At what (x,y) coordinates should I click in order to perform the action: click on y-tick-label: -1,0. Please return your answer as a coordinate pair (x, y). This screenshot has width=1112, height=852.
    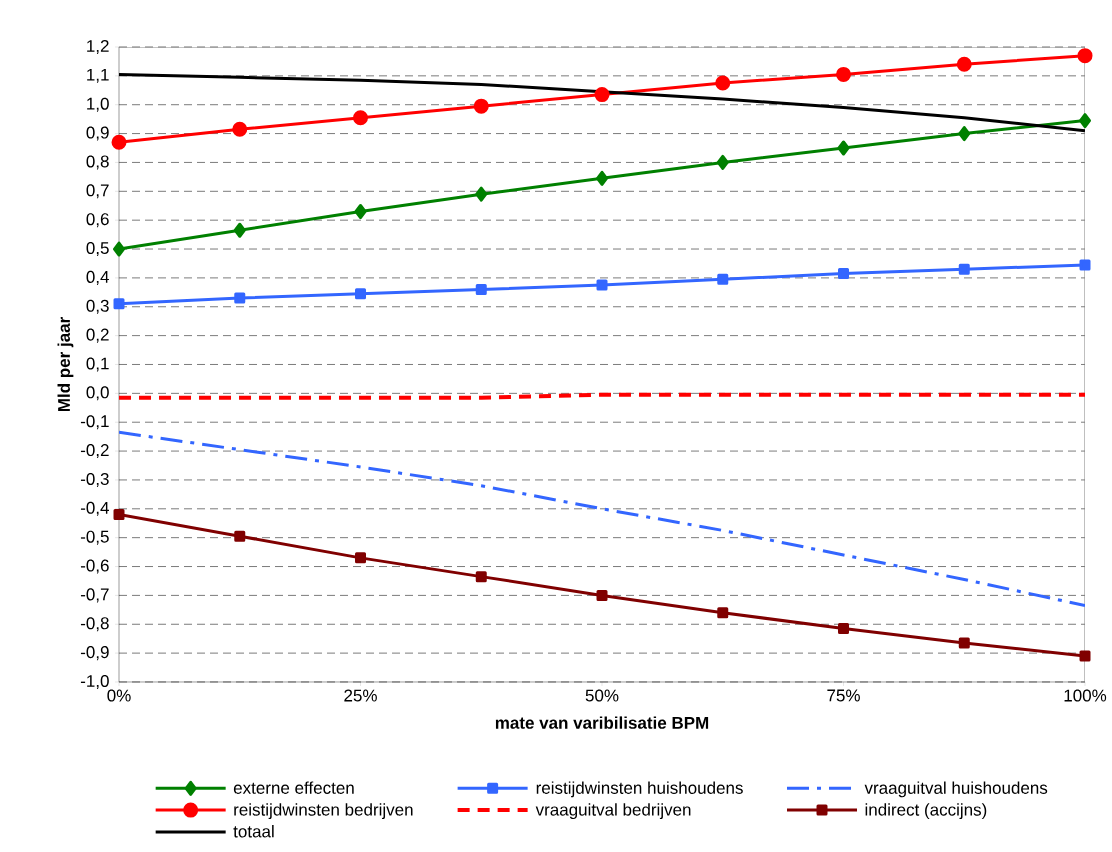
    Looking at the image, I should click on (94, 682).